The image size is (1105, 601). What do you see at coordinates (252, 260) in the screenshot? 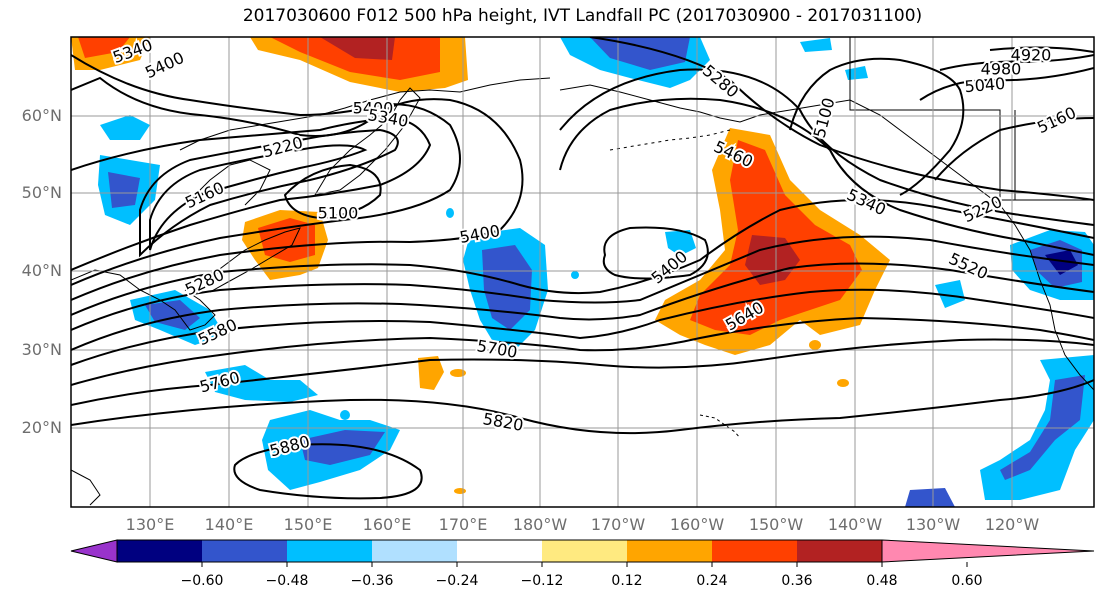
I see `japan-coast` at bounding box center [252, 260].